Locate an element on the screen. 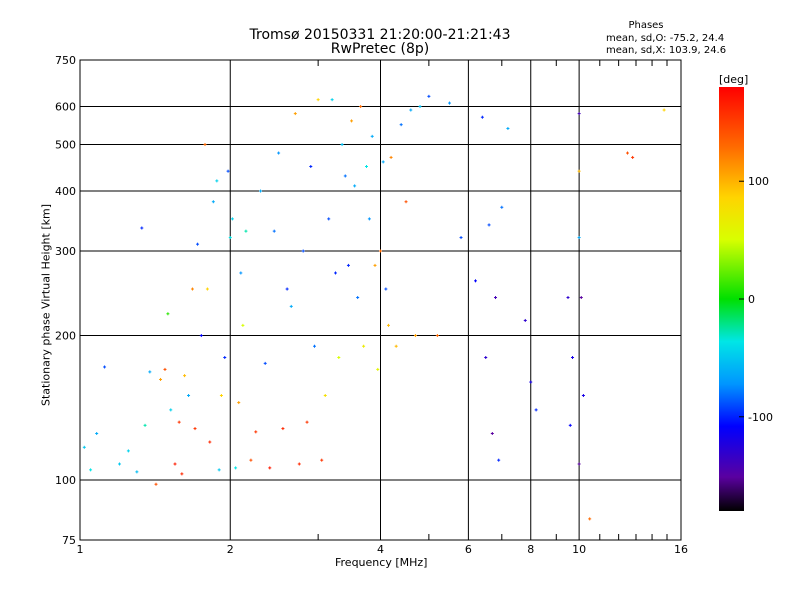 The image size is (800, 600). y-tick-label: 600 is located at coordinates (65, 107).